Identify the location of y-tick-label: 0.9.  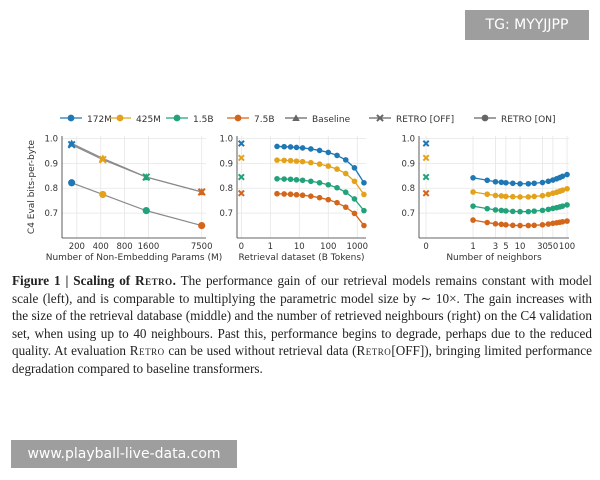
(226, 164).